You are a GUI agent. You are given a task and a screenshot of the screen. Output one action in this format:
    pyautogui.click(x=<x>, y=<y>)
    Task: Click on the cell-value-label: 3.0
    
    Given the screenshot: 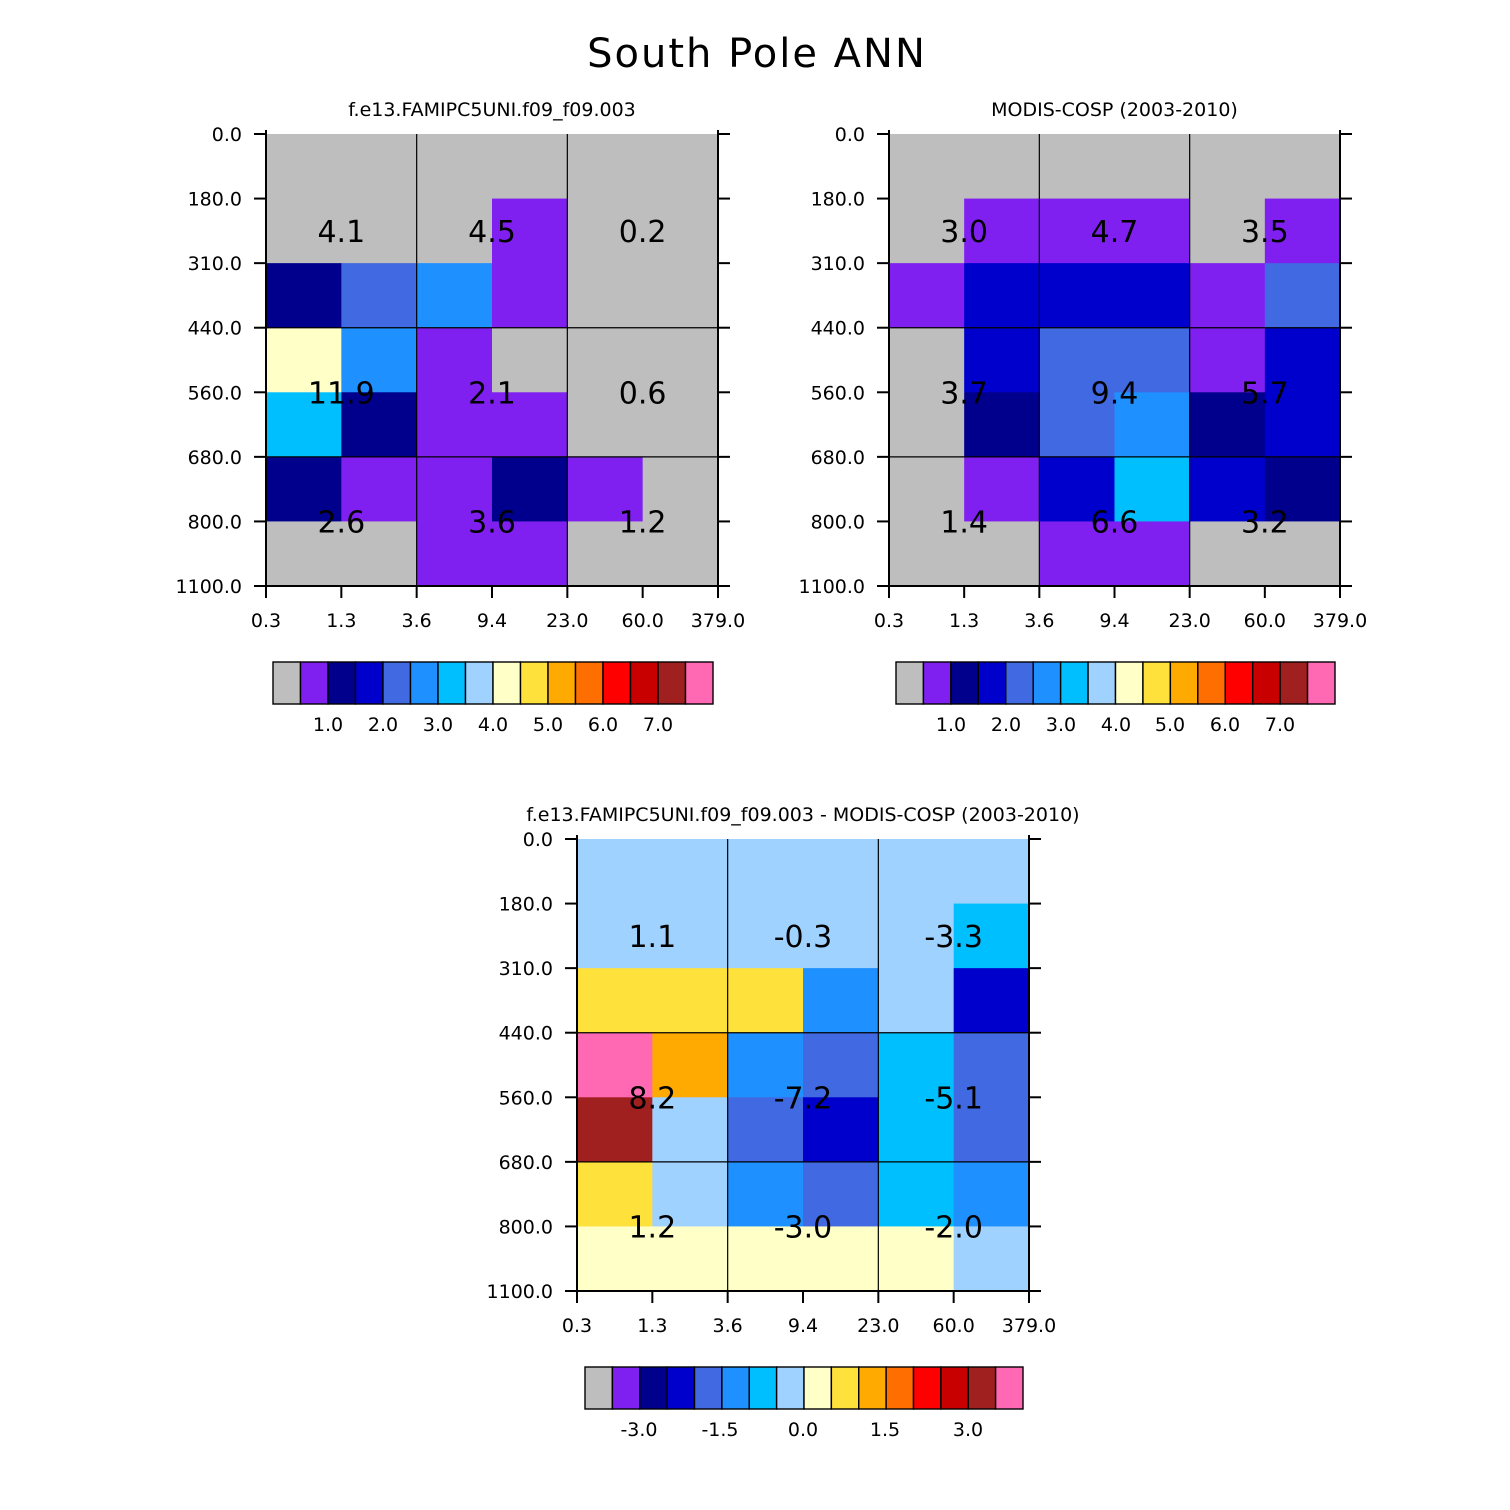 What is the action you would take?
    pyautogui.click(x=964, y=232)
    